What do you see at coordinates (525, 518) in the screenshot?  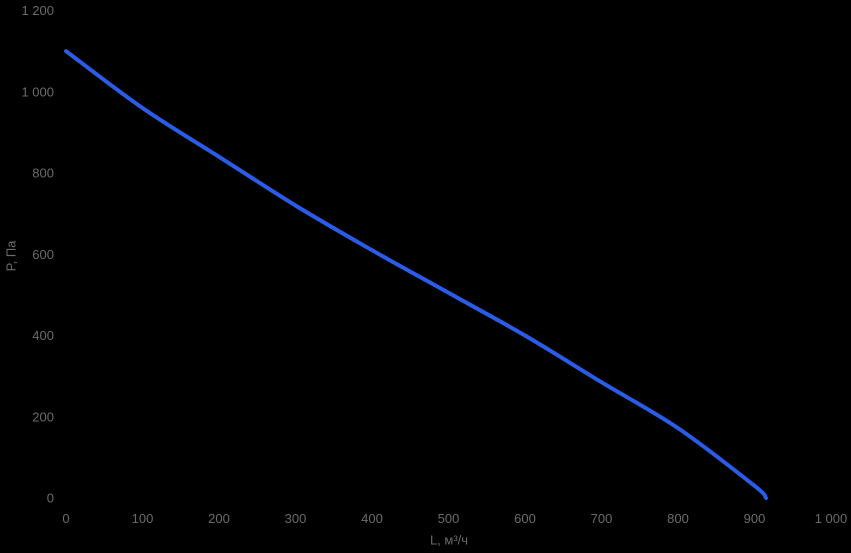 I see `x-tick-label: 600` at bounding box center [525, 518].